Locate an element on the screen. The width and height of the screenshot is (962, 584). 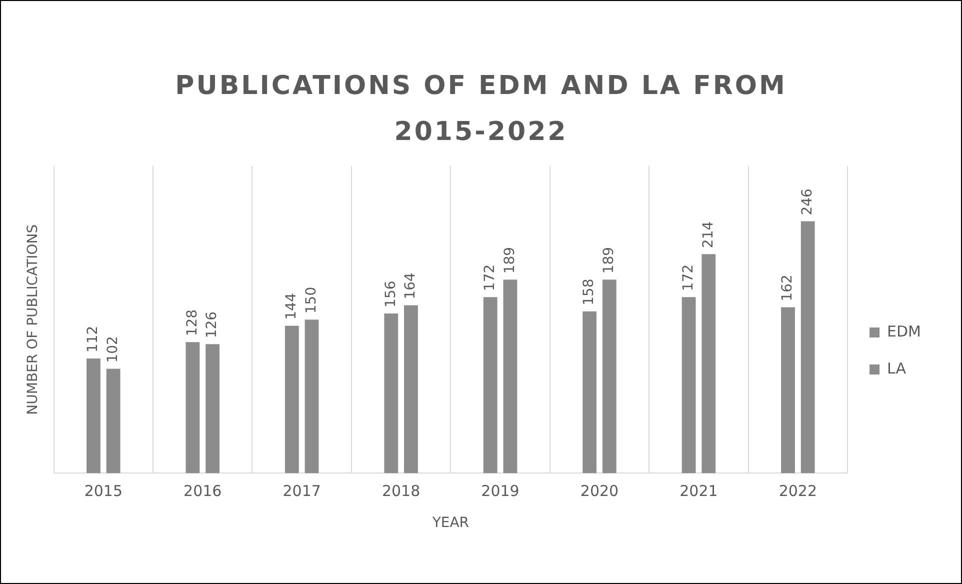
x-tick-label: 2015 is located at coordinates (103, 491).